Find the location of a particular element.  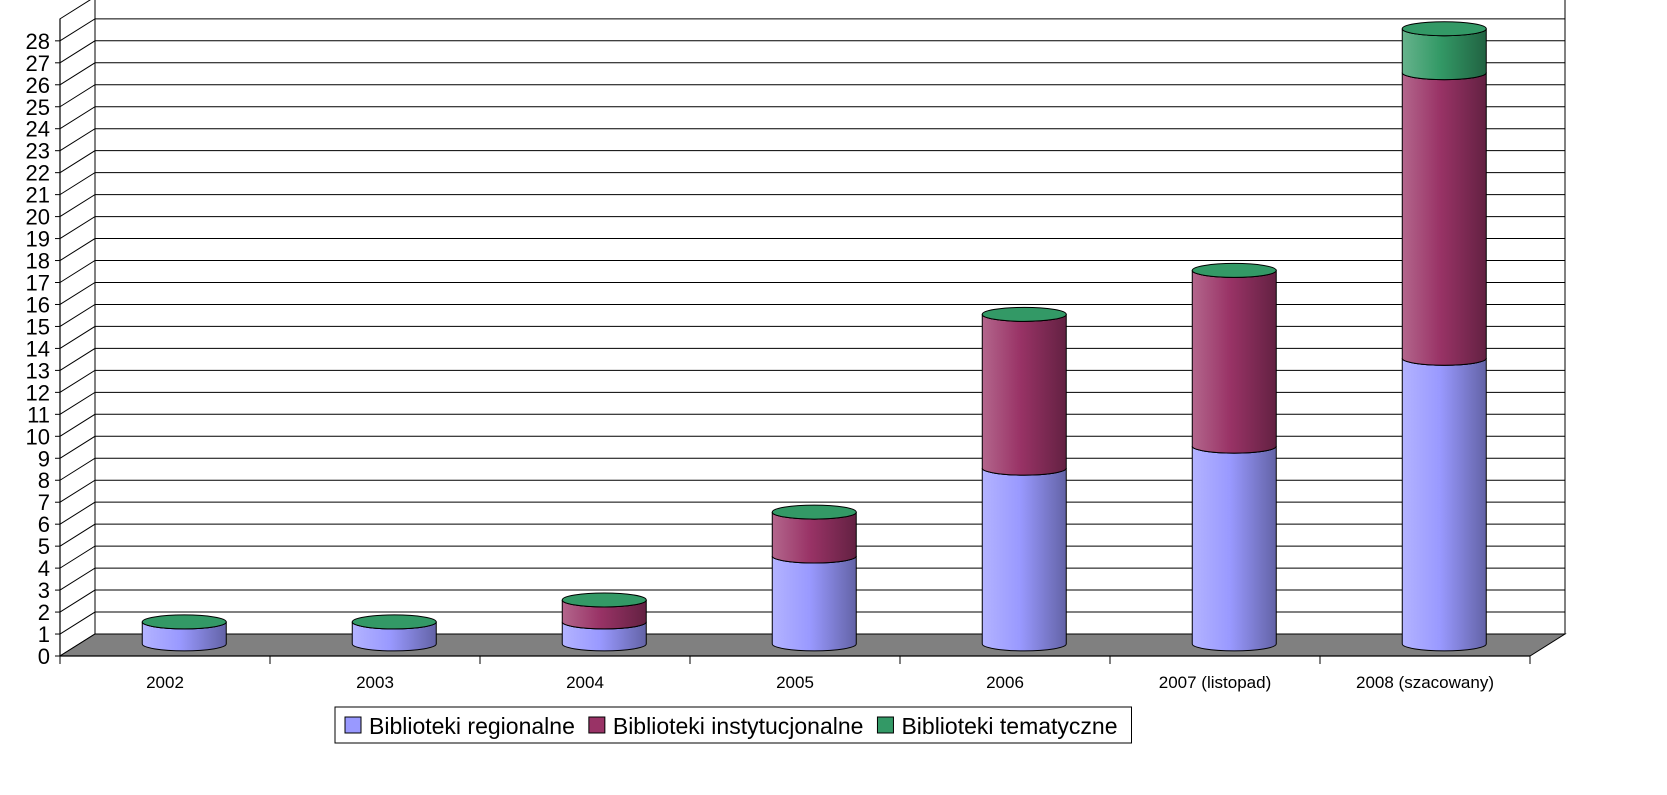

y-tick-label: 8 is located at coordinates (44, 480).